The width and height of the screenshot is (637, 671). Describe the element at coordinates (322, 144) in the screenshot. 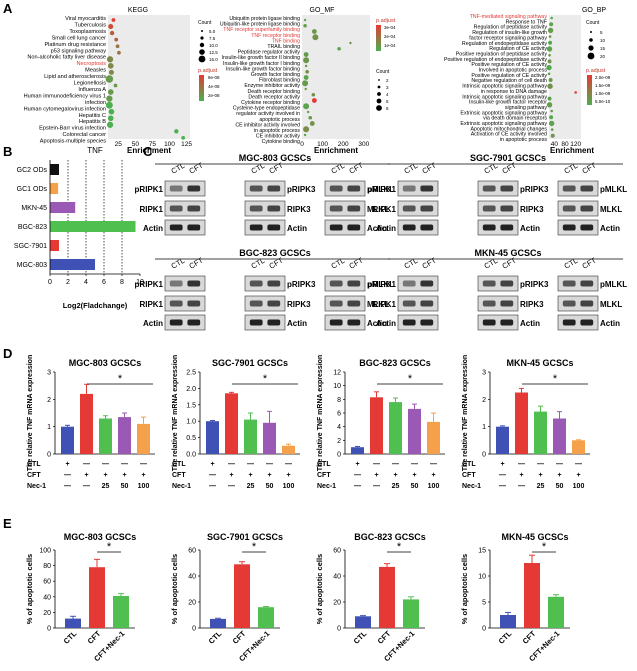

I see `go-mf-x-tick: 100` at that location.